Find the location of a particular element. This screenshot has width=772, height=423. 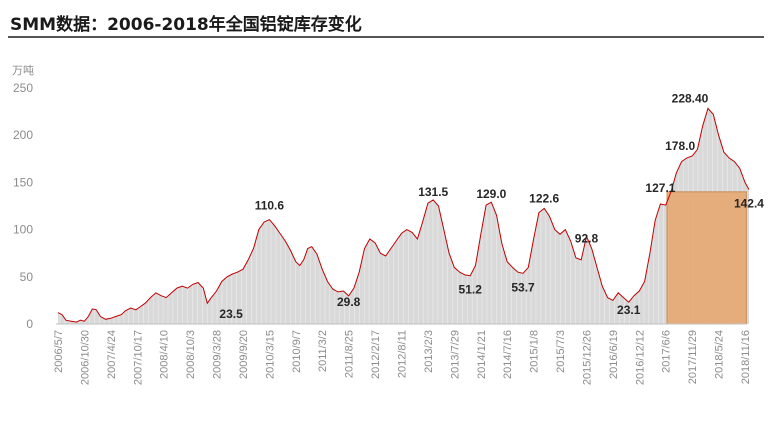

x-tick-label: 2014/1/21 is located at coordinates (482, 354).